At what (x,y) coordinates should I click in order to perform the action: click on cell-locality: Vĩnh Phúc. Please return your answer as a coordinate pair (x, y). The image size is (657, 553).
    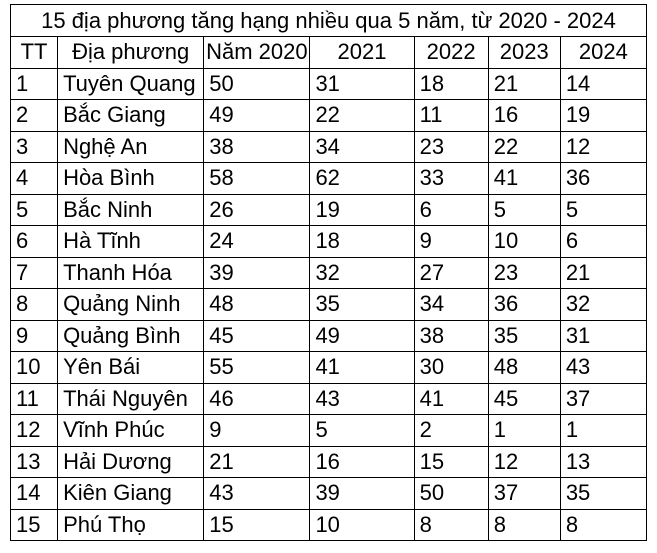
    Looking at the image, I should click on (131, 430).